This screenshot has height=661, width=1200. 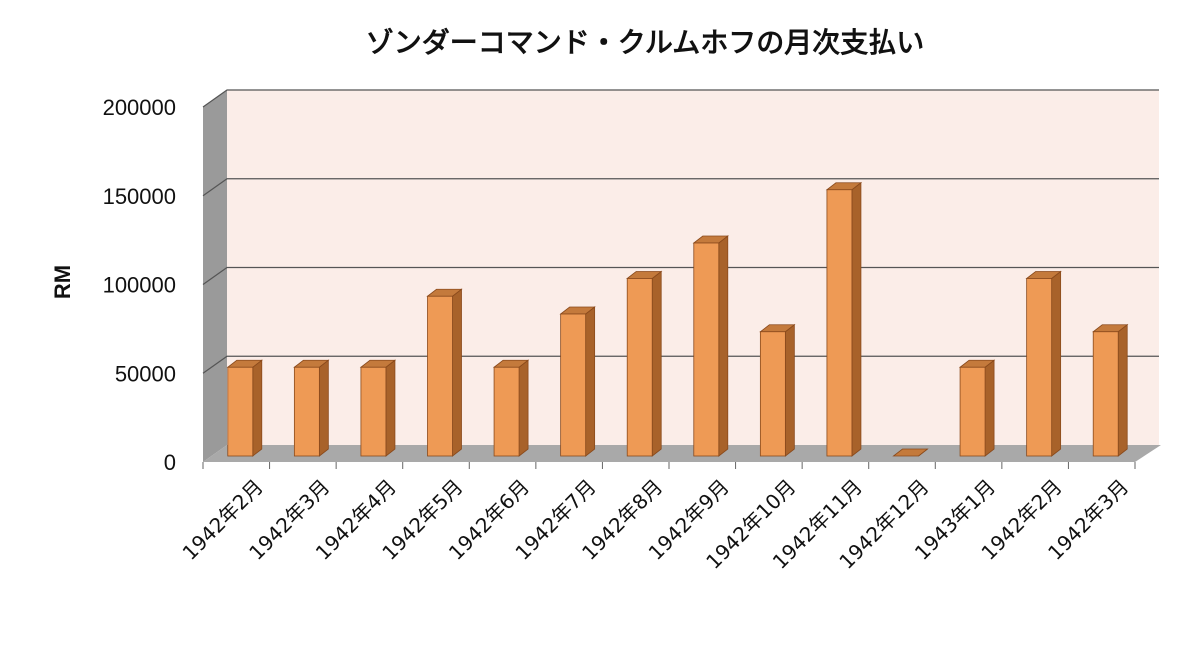 I want to click on plot-floor, so click(x=682, y=453).